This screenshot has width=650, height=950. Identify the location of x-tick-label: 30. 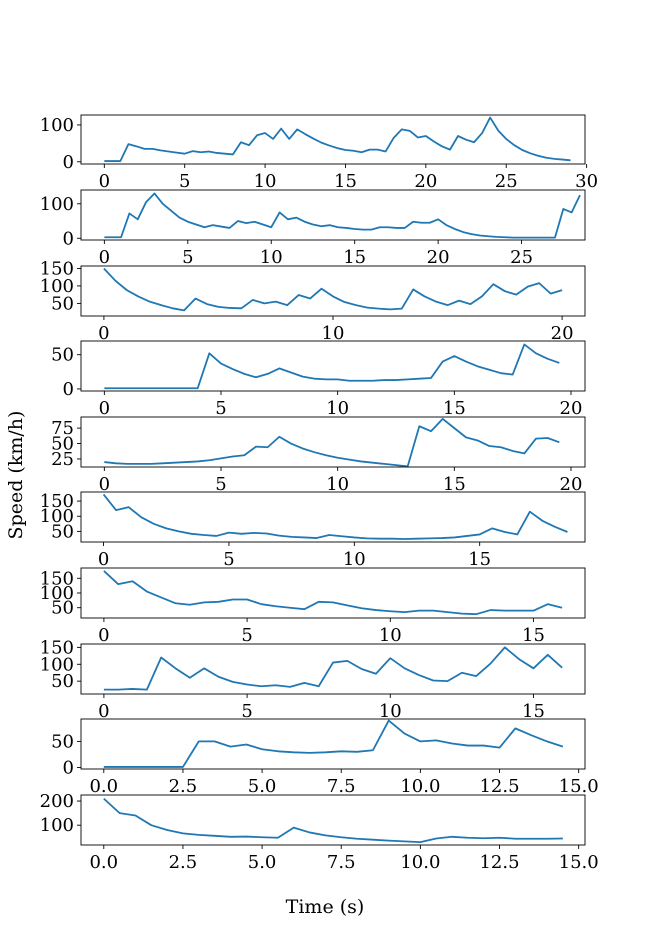
(586, 181).